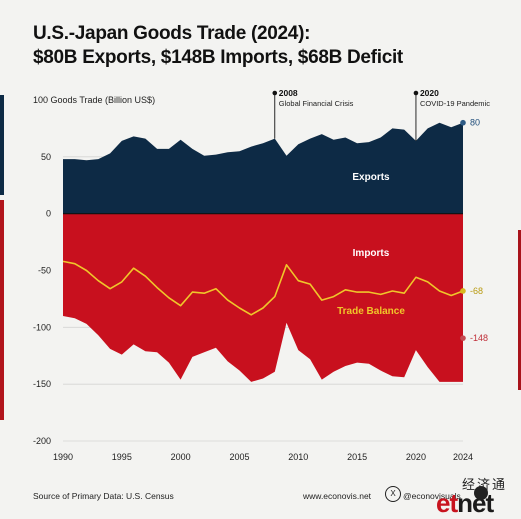  Describe the element at coordinates (393, 494) in the screenshot. I see `x-logo-icon: X` at that location.